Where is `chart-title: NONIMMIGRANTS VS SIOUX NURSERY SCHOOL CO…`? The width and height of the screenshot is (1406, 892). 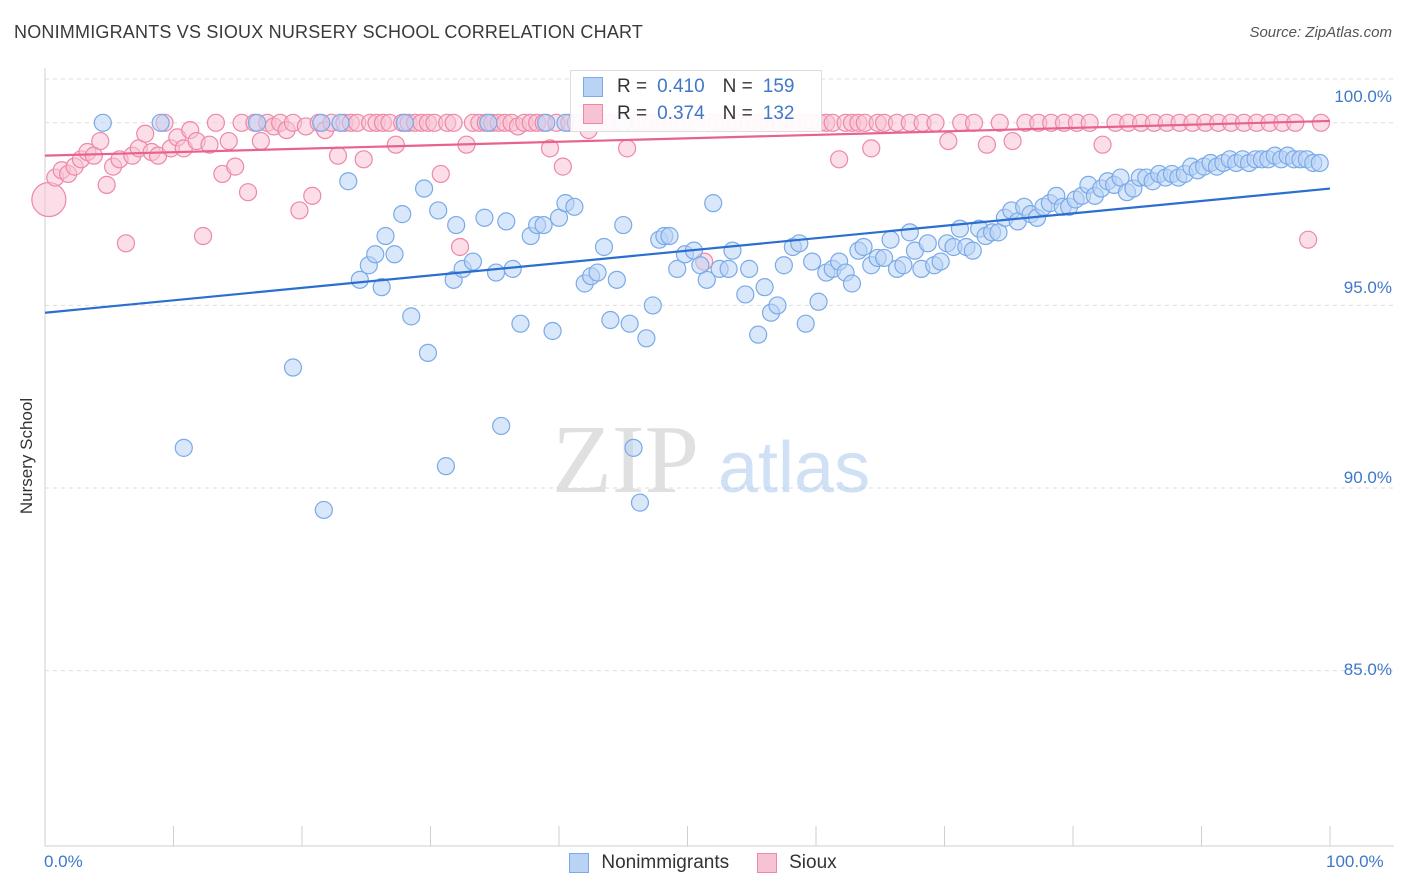
chart-title: NONIMMIGRANTS VS SIOUX NURSERY SCHOOL CO… is located at coordinates (329, 32).